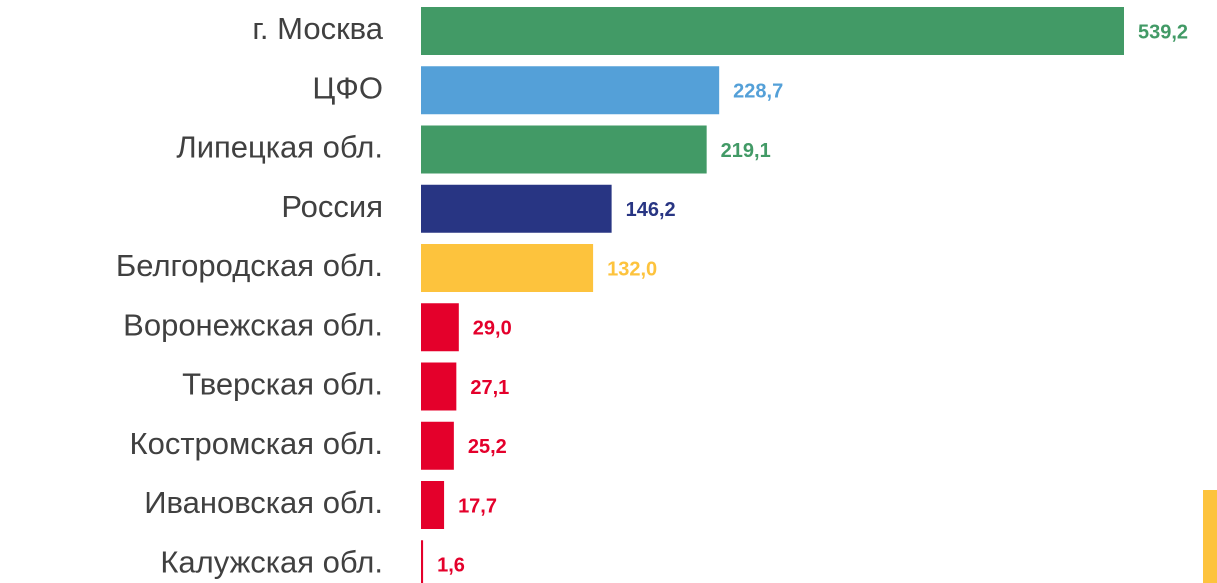 This screenshot has height=583, width=1217. Describe the element at coordinates (317, 28) in the screenshot. I see `category-label: г. Москва` at that location.